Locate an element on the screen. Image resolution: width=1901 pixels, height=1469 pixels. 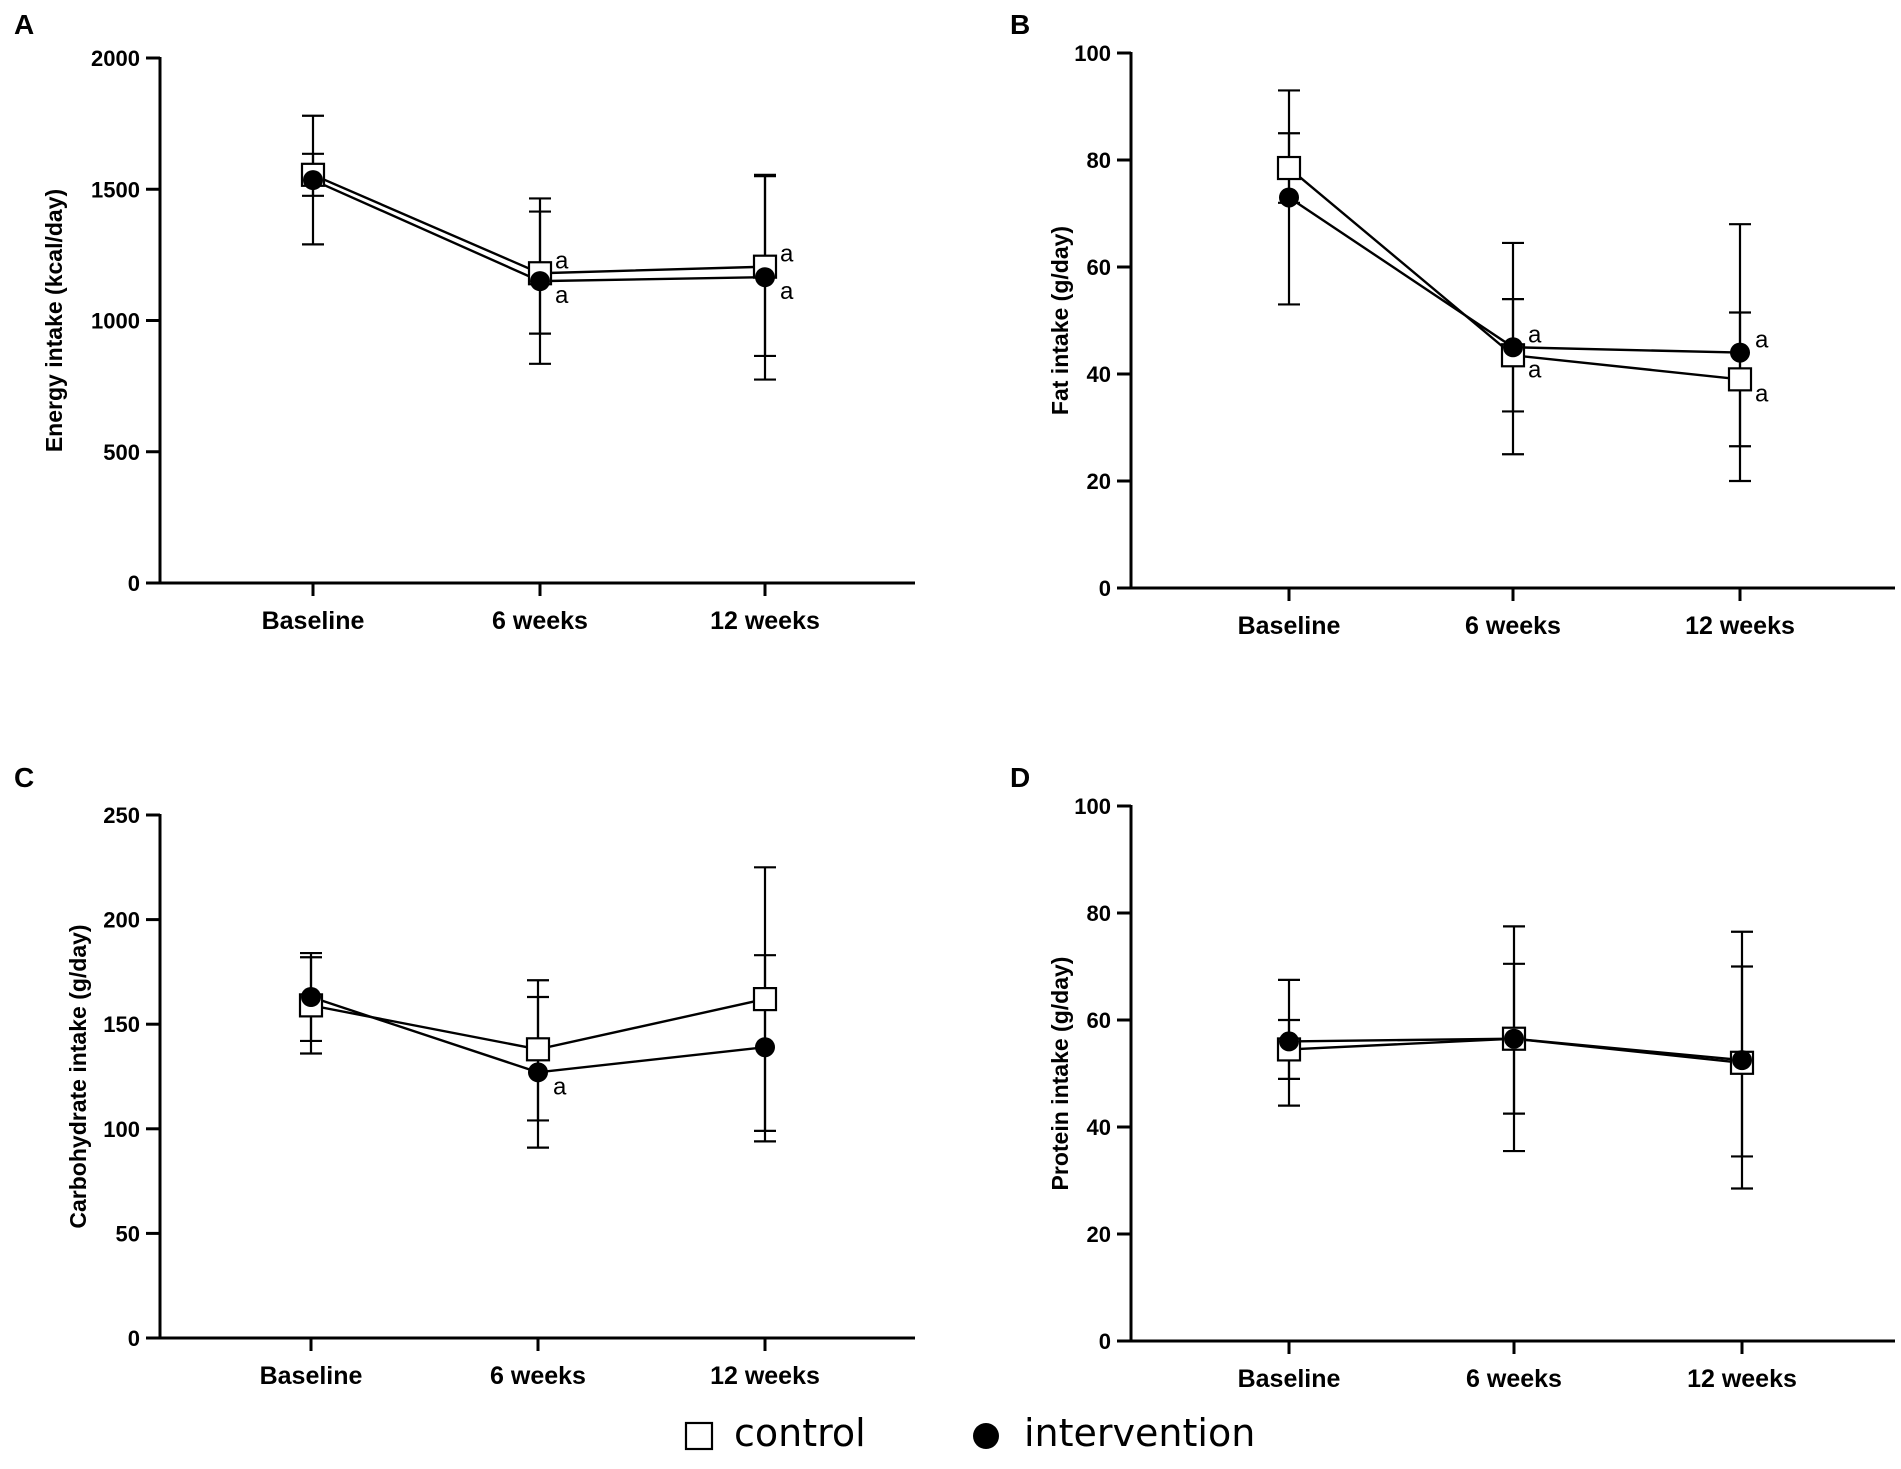
y-tick-label: 150 is located at coordinates (121, 1024).